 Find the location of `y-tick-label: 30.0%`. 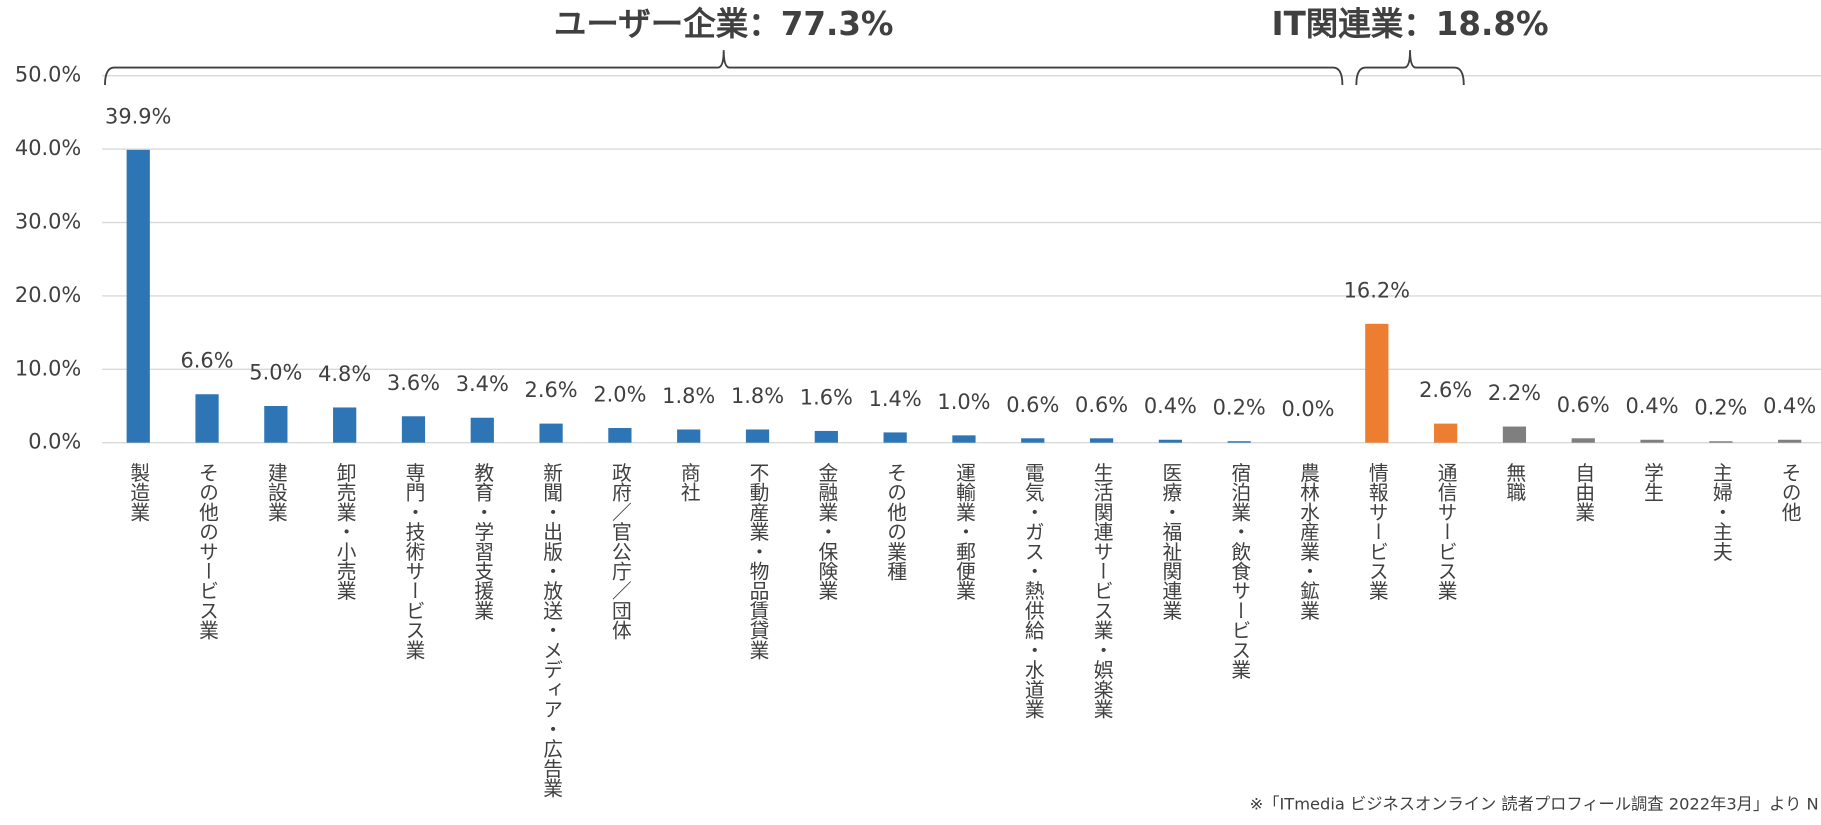

y-tick-label: 30.0% is located at coordinates (48, 222).